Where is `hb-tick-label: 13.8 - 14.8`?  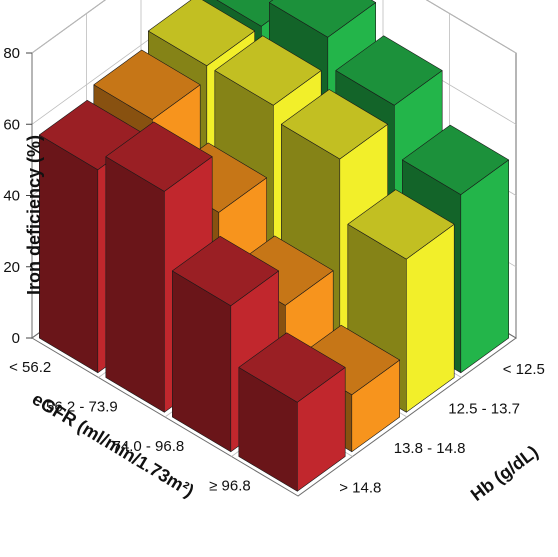 hb-tick-label: 13.8 - 14.8 is located at coordinates (430, 448).